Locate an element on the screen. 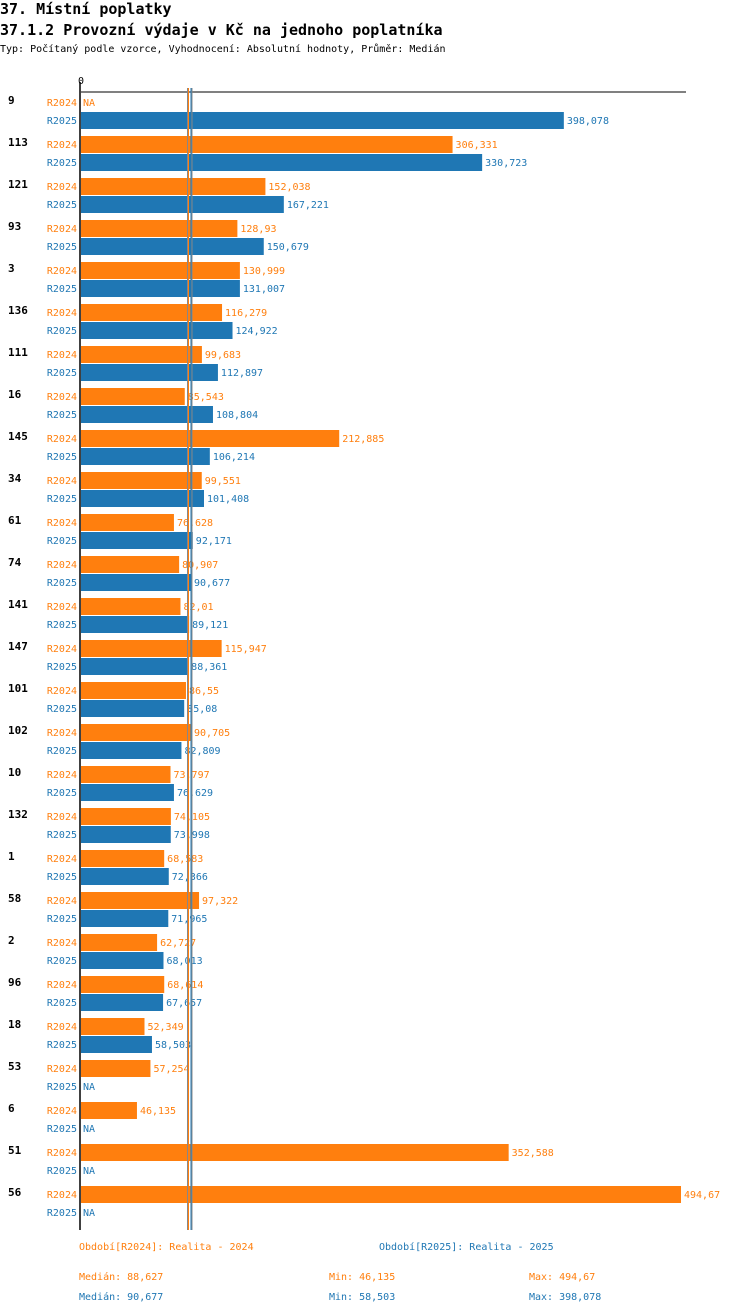  value-label-r2025: 82,809 is located at coordinates (202, 751).